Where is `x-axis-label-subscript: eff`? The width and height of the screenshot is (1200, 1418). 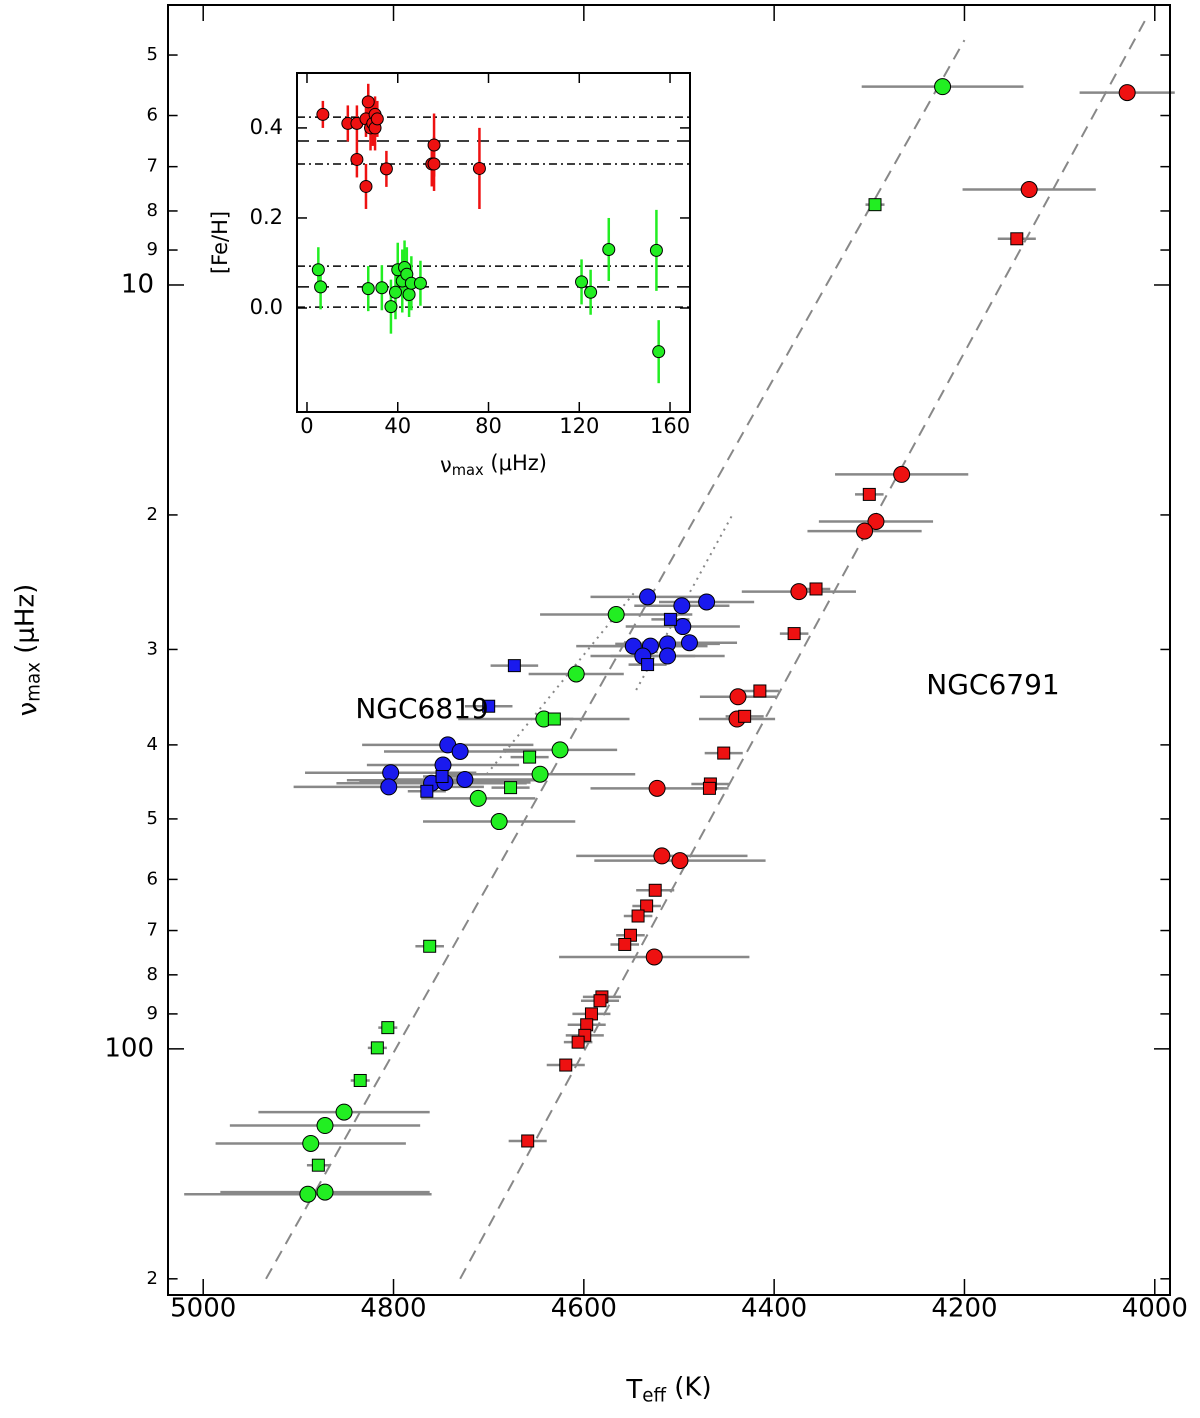
x-axis-label-subscript: eff is located at coordinates (654, 1395).